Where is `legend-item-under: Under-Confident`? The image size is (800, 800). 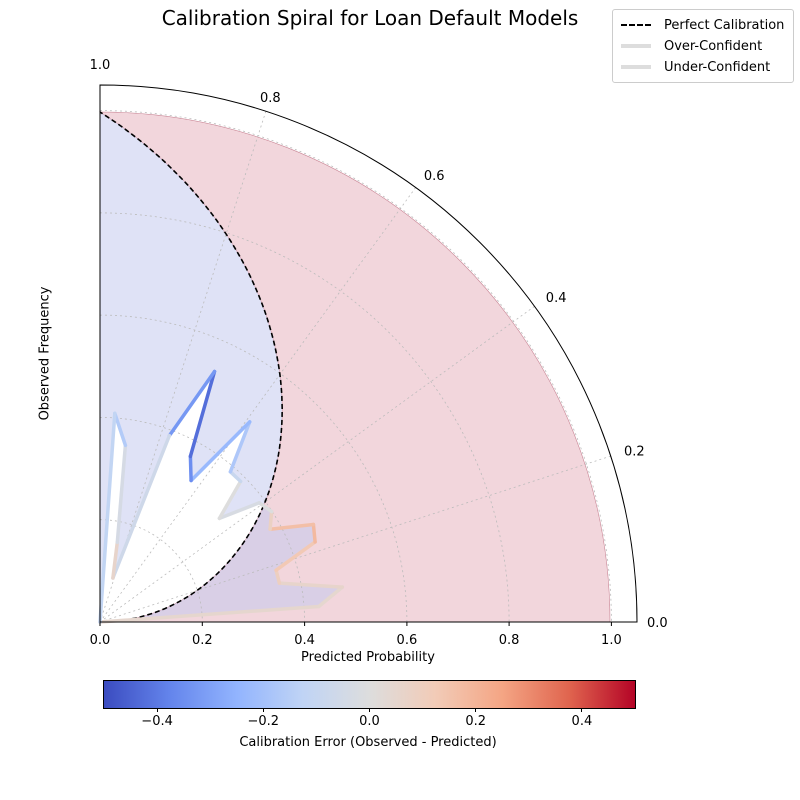 legend-item-under: Under-Confident is located at coordinates (695, 67).